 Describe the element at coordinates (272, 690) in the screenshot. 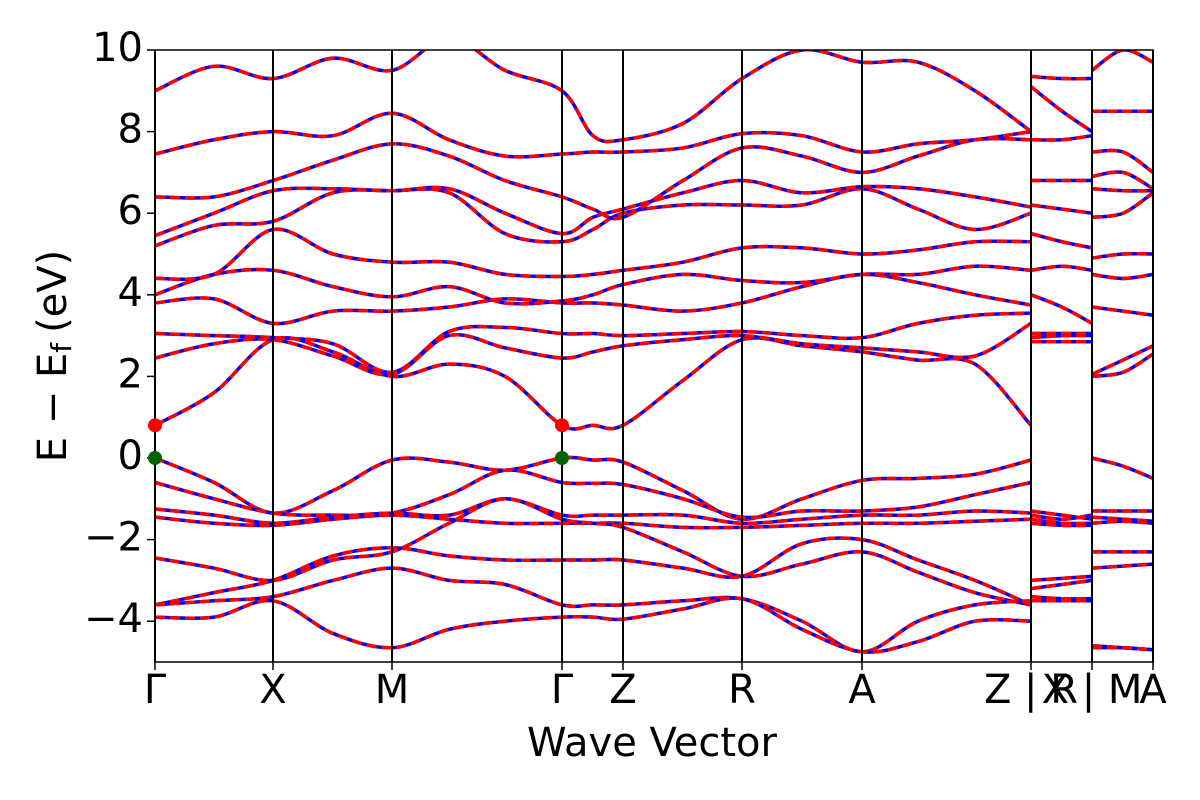

I see `x-tick-label: X` at that location.